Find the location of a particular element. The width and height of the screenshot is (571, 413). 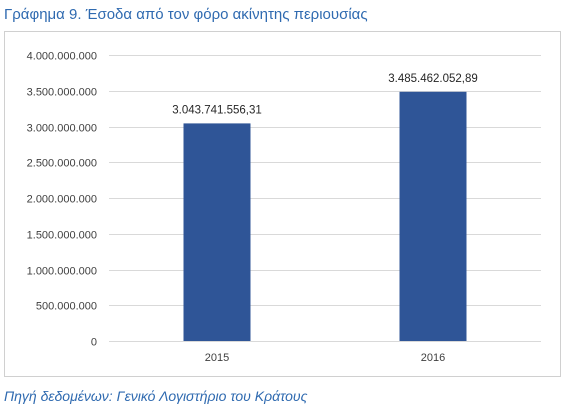

y-tick-label: 0 is located at coordinates (94, 343).